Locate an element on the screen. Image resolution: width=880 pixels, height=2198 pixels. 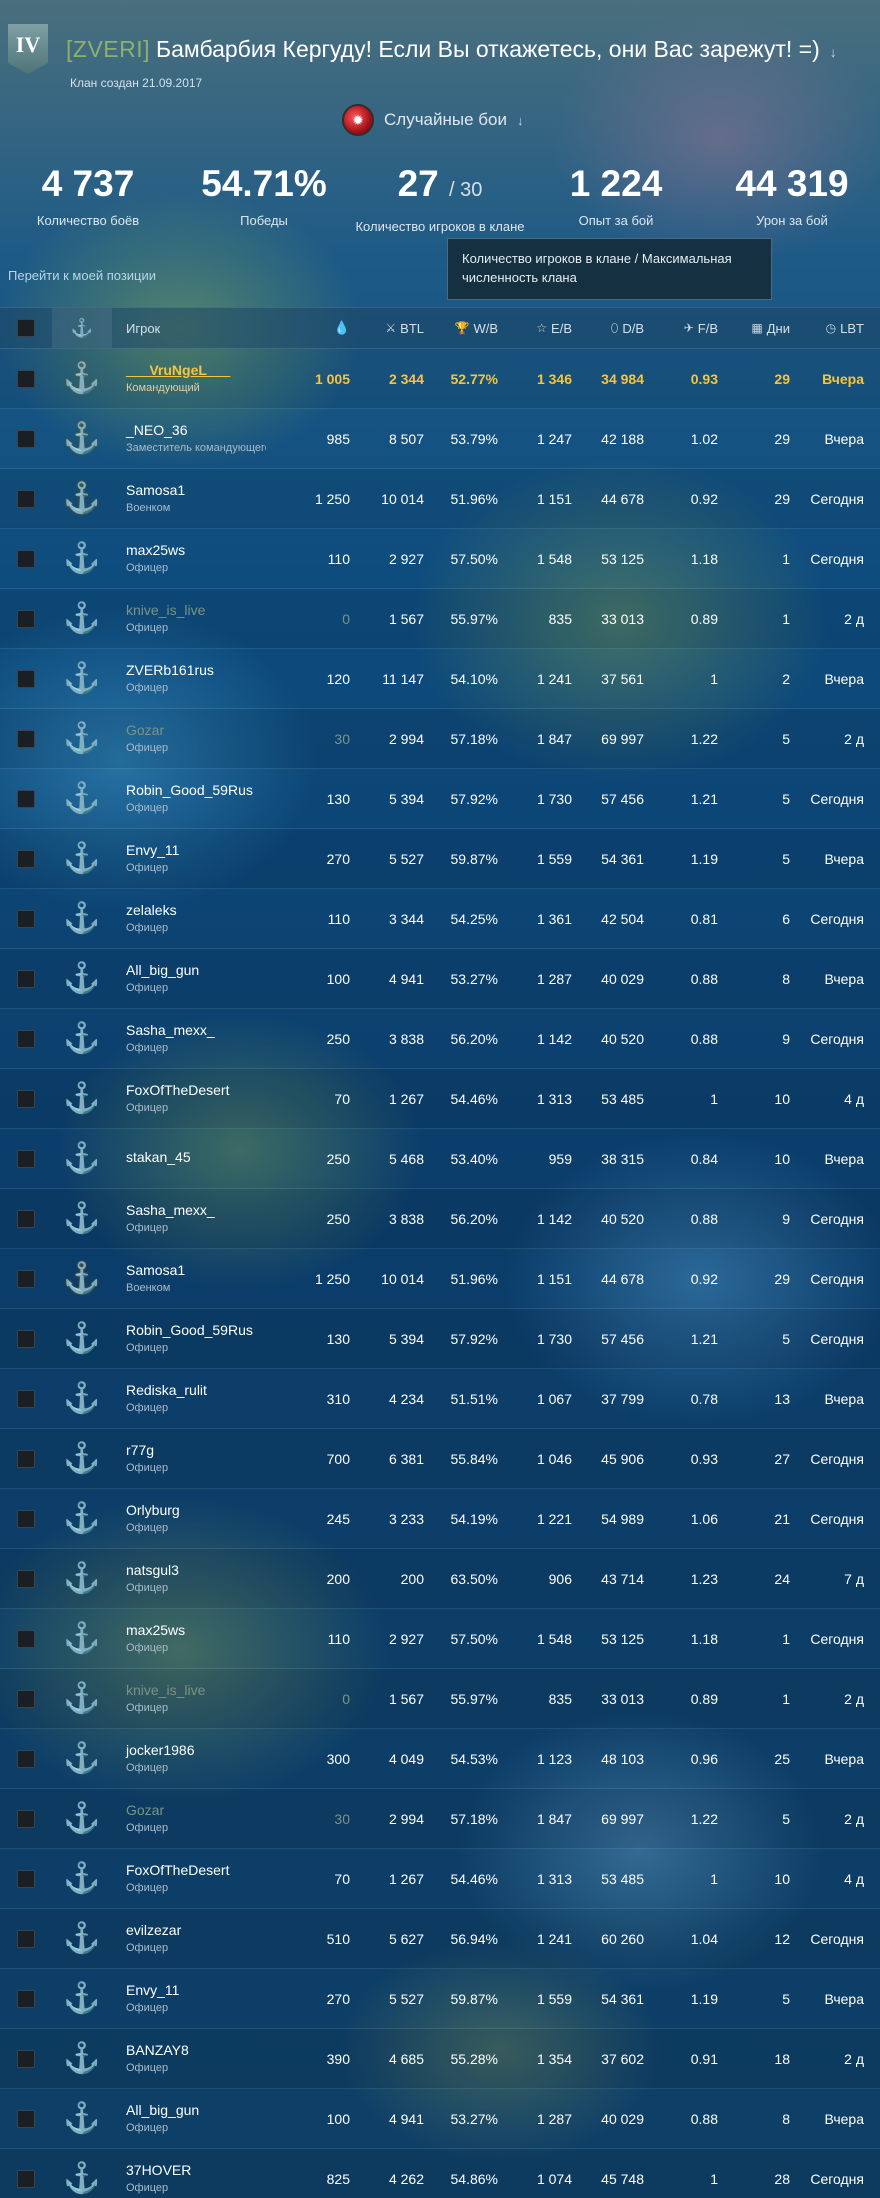
player-name: evilzezar is located at coordinates (154, 1930).